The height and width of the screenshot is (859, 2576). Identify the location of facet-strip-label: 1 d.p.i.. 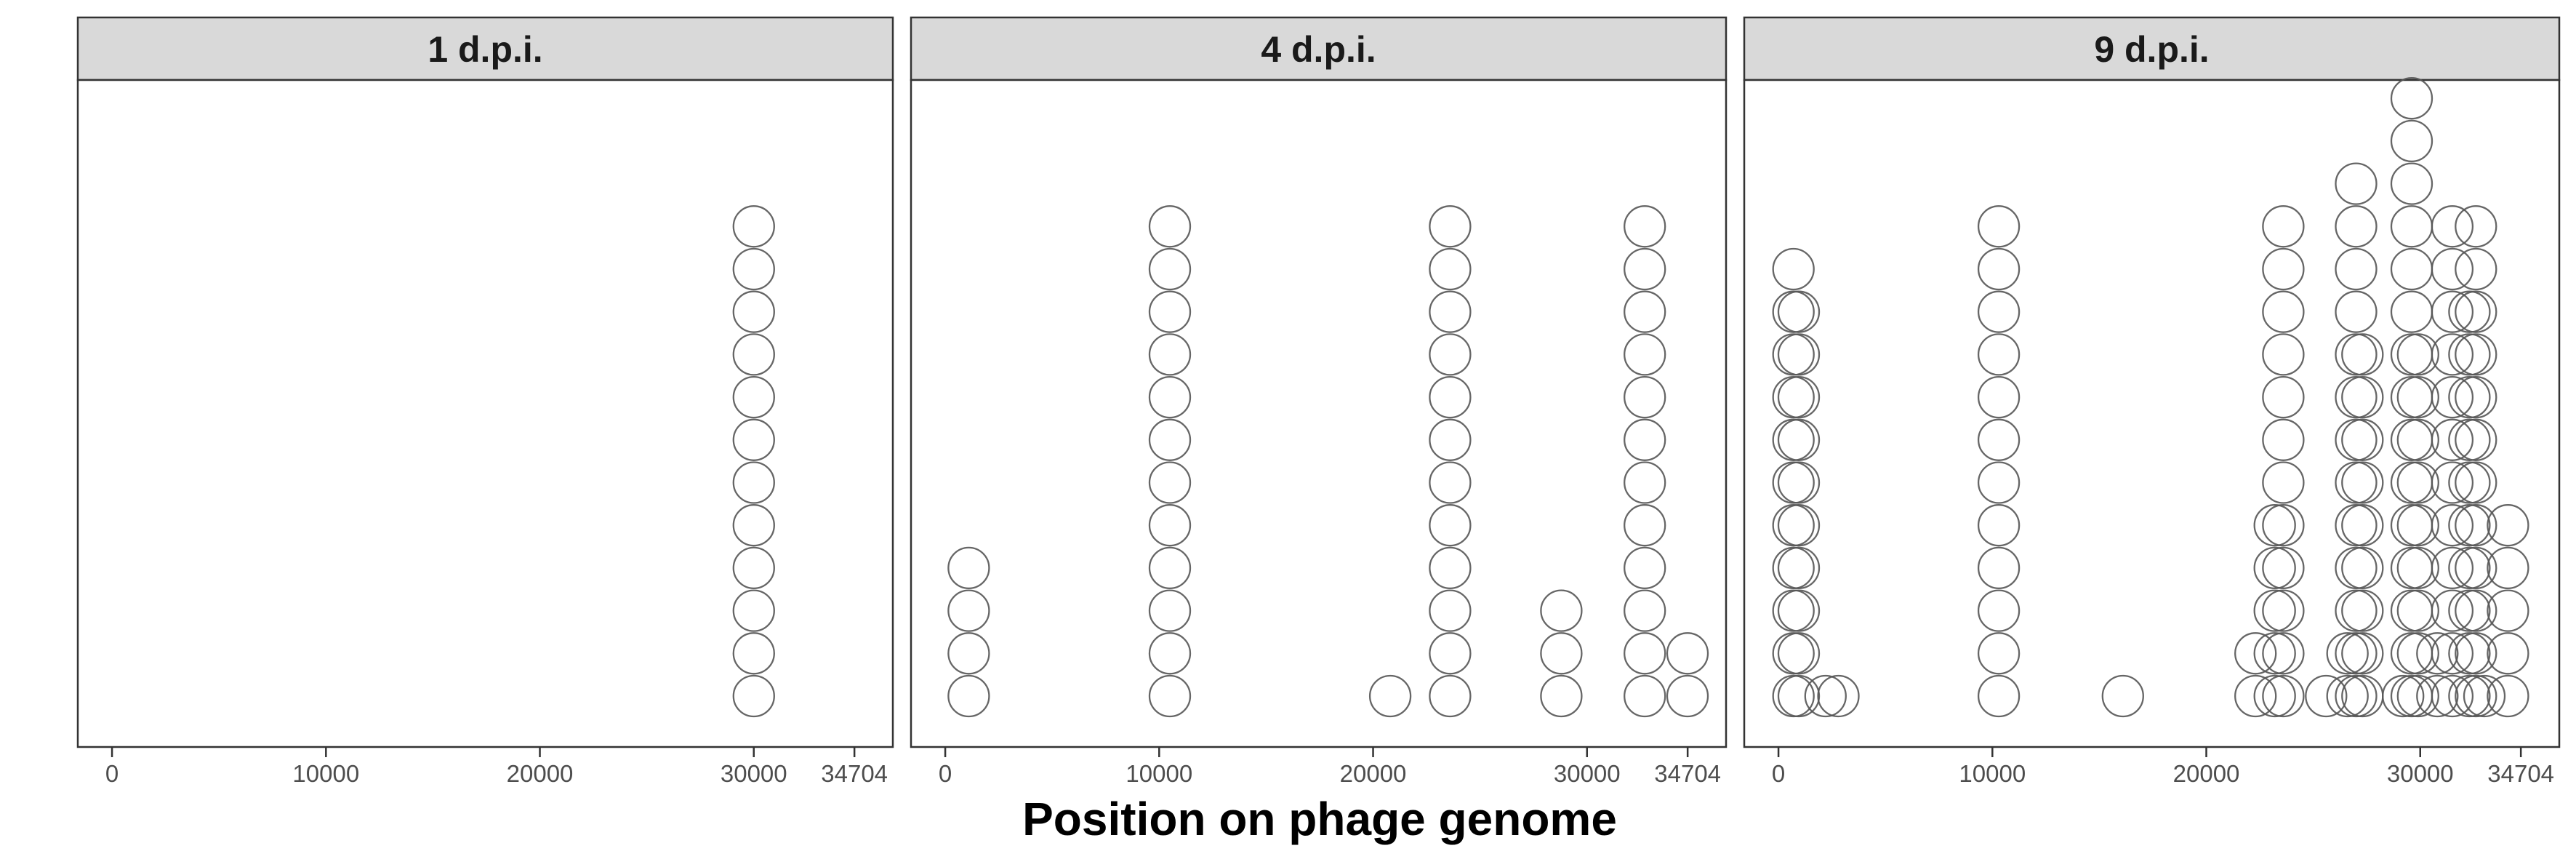
(485, 49).